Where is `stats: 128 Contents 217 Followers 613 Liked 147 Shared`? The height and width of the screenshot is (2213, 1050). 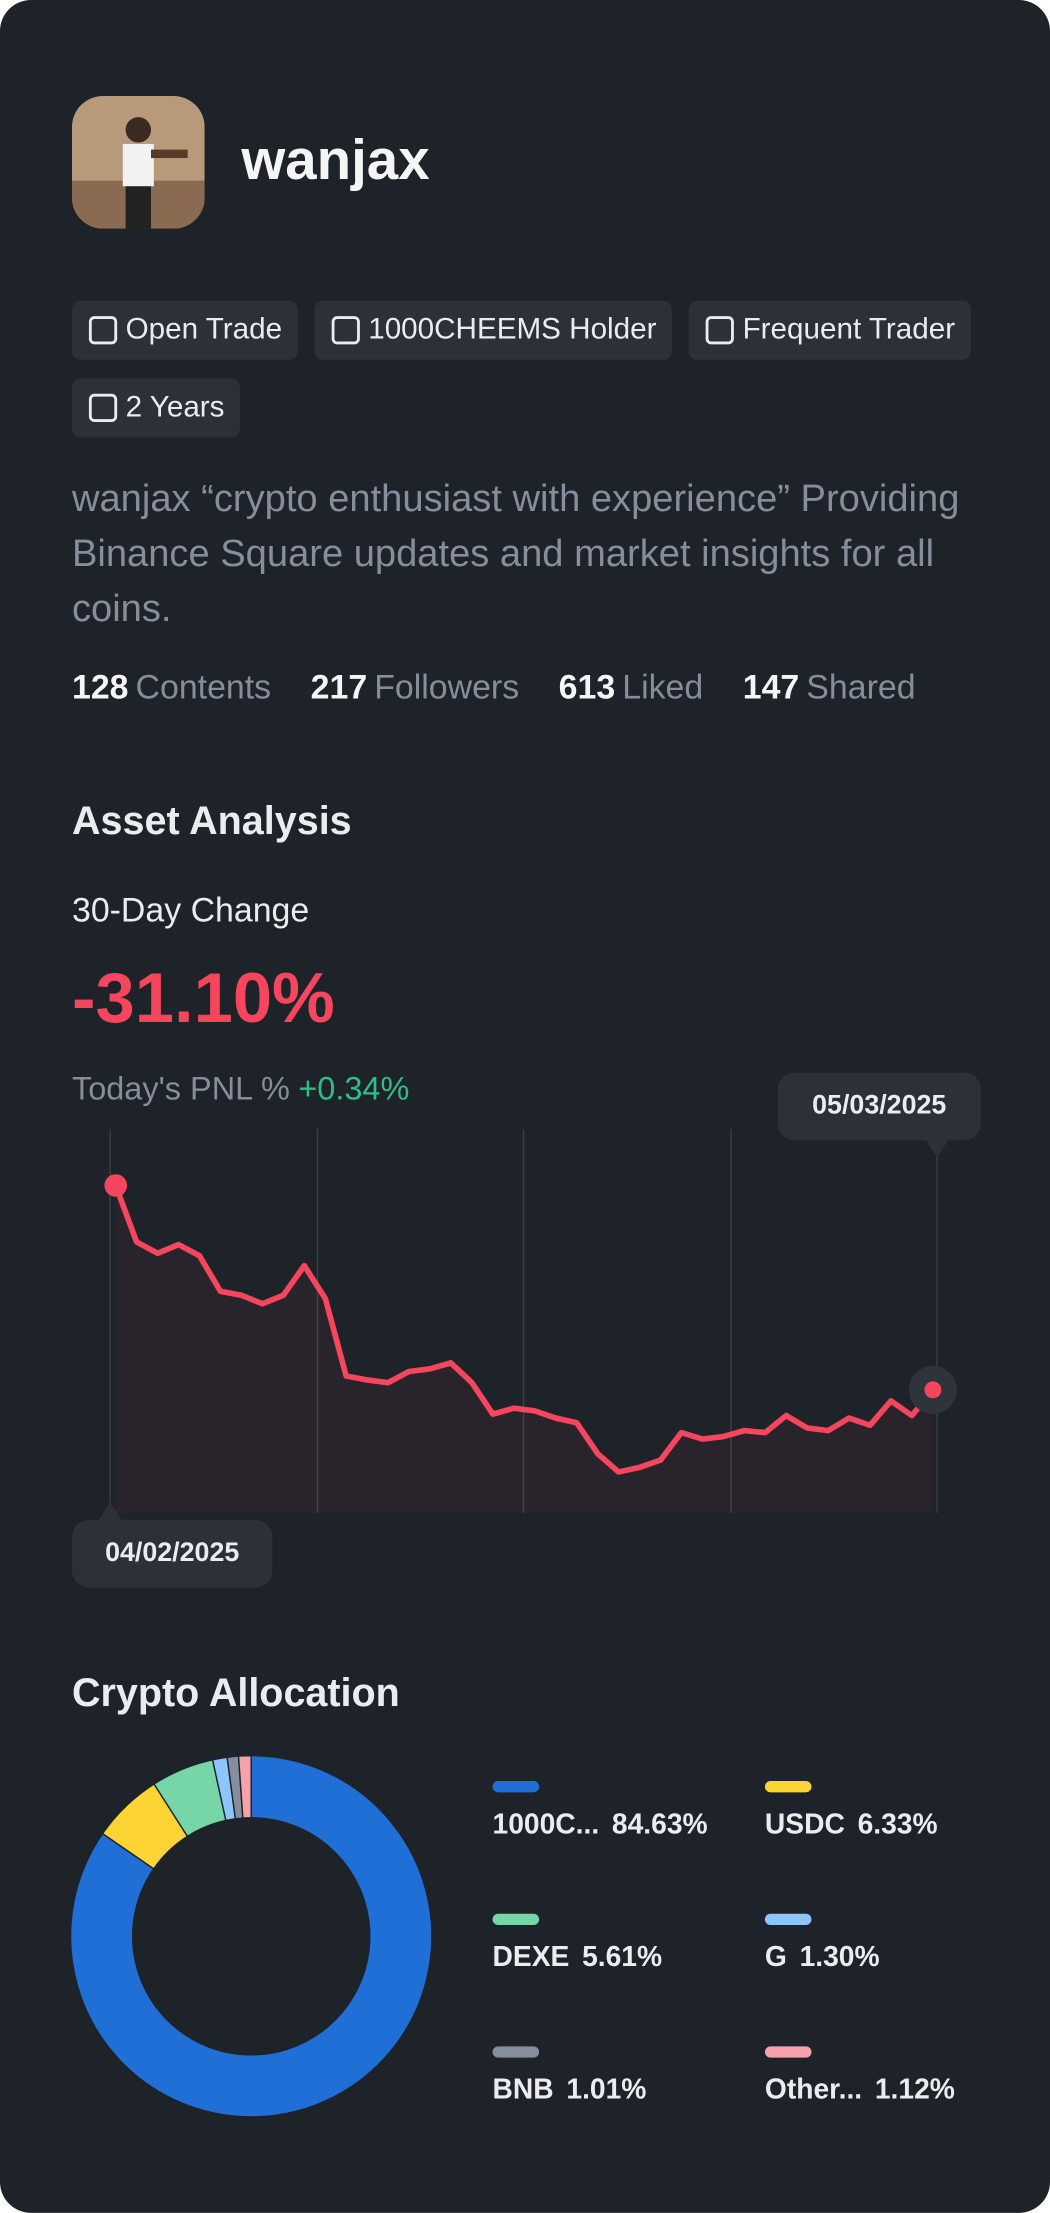 stats: 128 Contents 217 Followers 613 Liked 147 Shared is located at coordinates (494, 689).